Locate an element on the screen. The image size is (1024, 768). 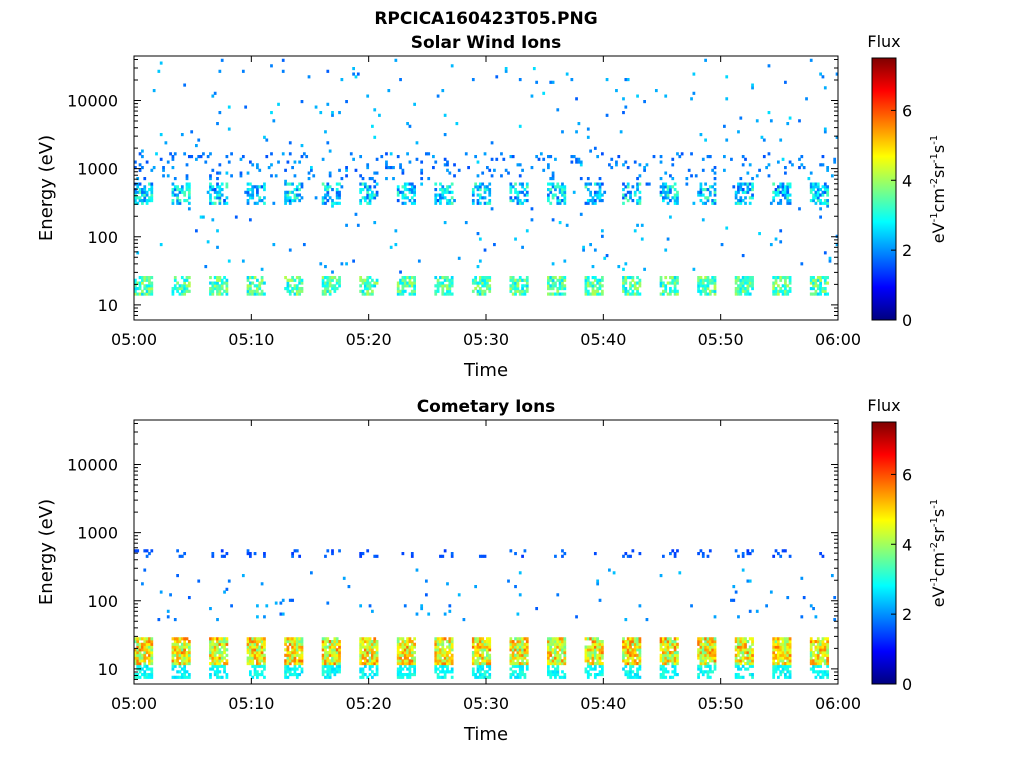
colorbar-tick-label: 2 is located at coordinates (907, 250).